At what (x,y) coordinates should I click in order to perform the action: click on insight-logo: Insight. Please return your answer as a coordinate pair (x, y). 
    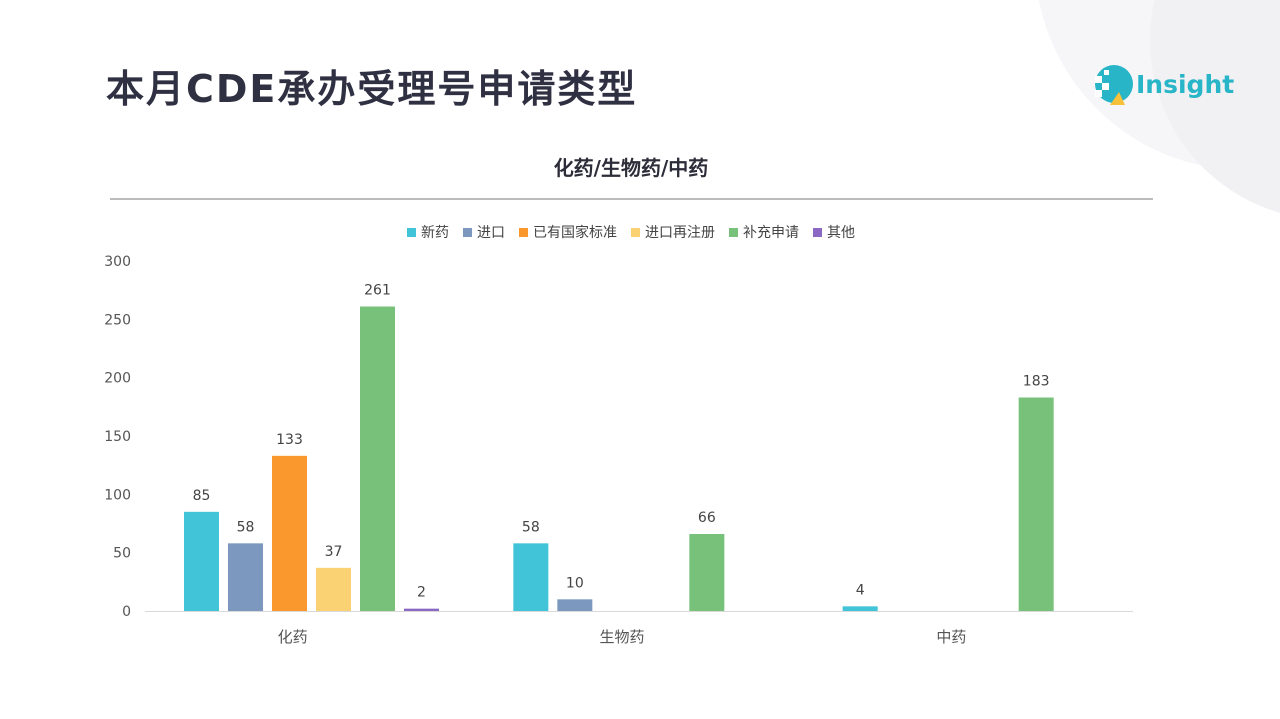
    Looking at the image, I should click on (1163, 84).